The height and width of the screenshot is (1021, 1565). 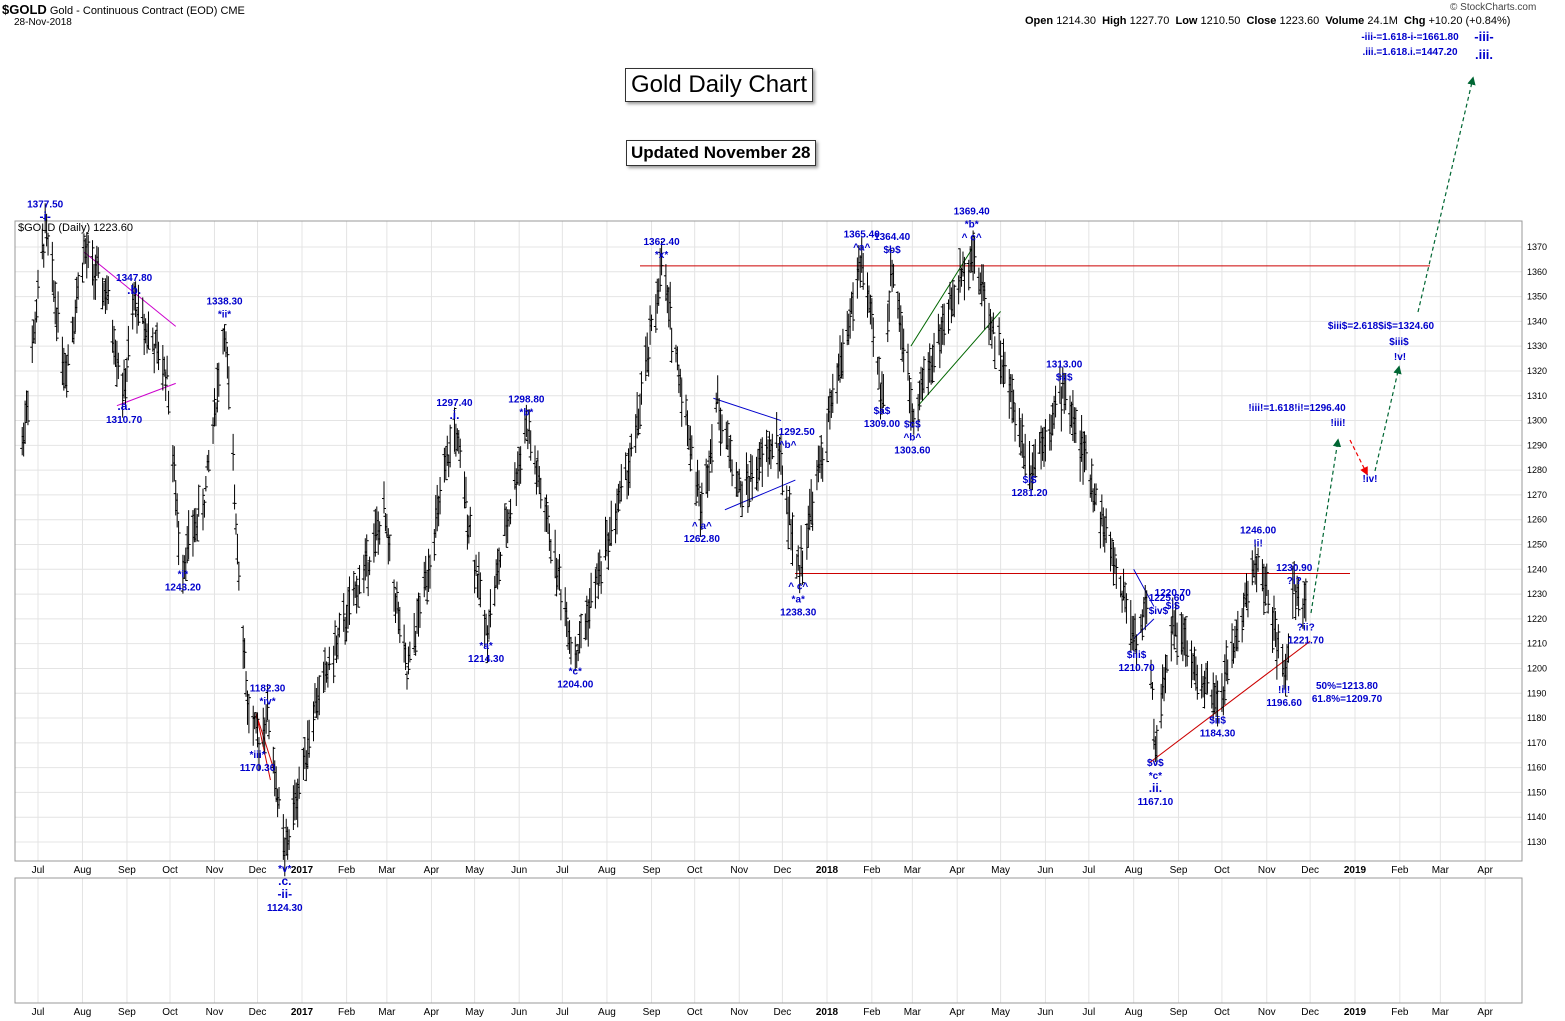 What do you see at coordinates (1114, 21) in the screenshot?
I see `high-label: High` at bounding box center [1114, 21].